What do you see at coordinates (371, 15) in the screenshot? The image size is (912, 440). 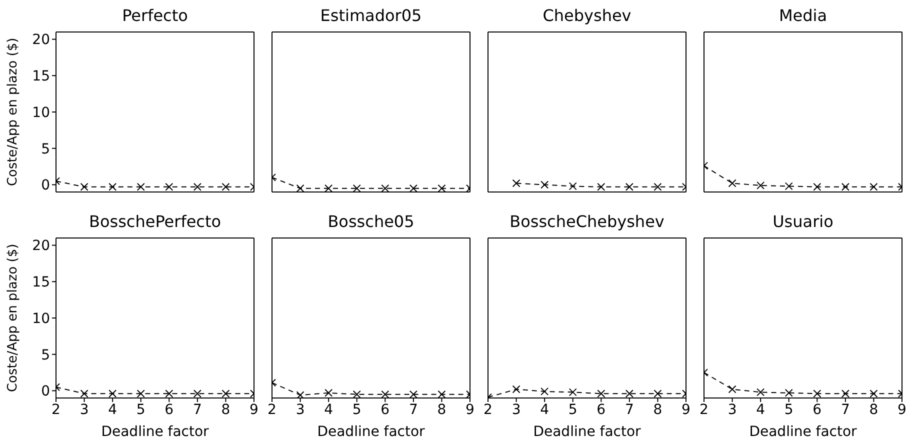 I see `chart-title: Estimador05` at bounding box center [371, 15].